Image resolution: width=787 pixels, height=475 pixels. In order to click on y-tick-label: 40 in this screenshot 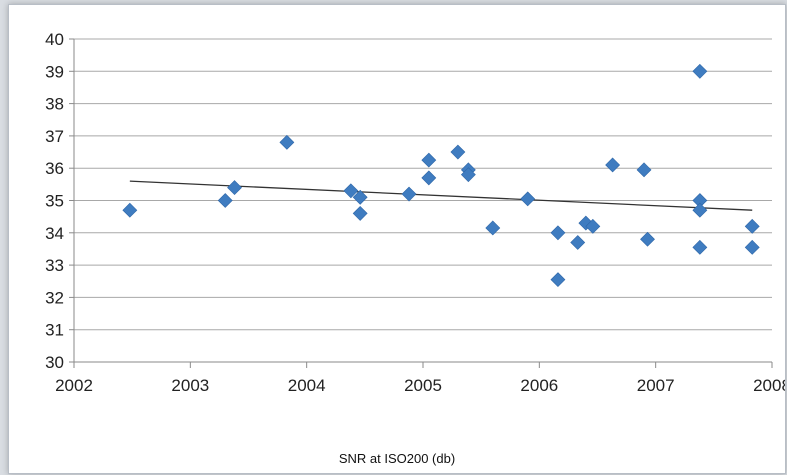, I will do `click(54, 39)`.